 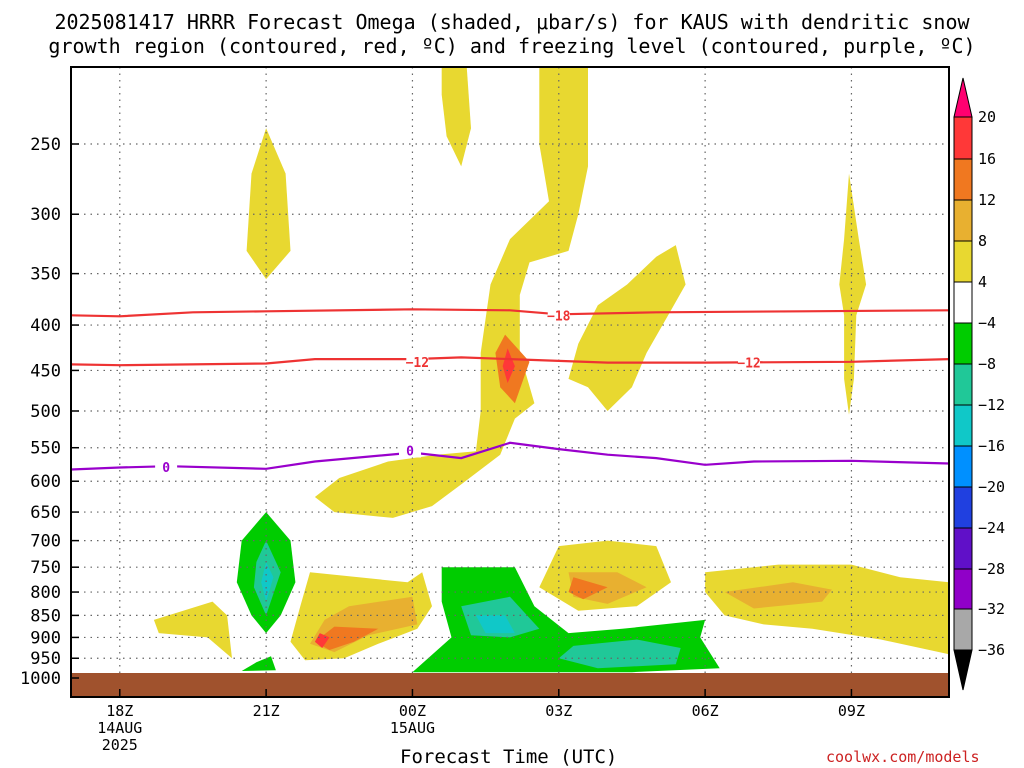 What do you see at coordinates (991, 487) in the screenshot?
I see `colorbar-label: −20` at bounding box center [991, 487].